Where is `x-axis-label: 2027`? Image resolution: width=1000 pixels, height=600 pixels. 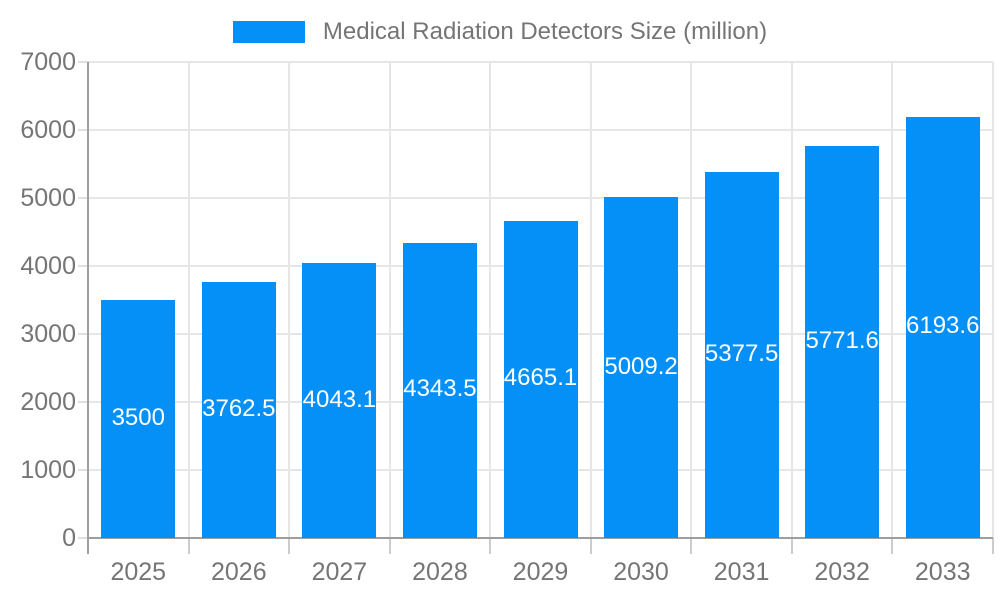 x-axis-label: 2027 is located at coordinates (339, 572).